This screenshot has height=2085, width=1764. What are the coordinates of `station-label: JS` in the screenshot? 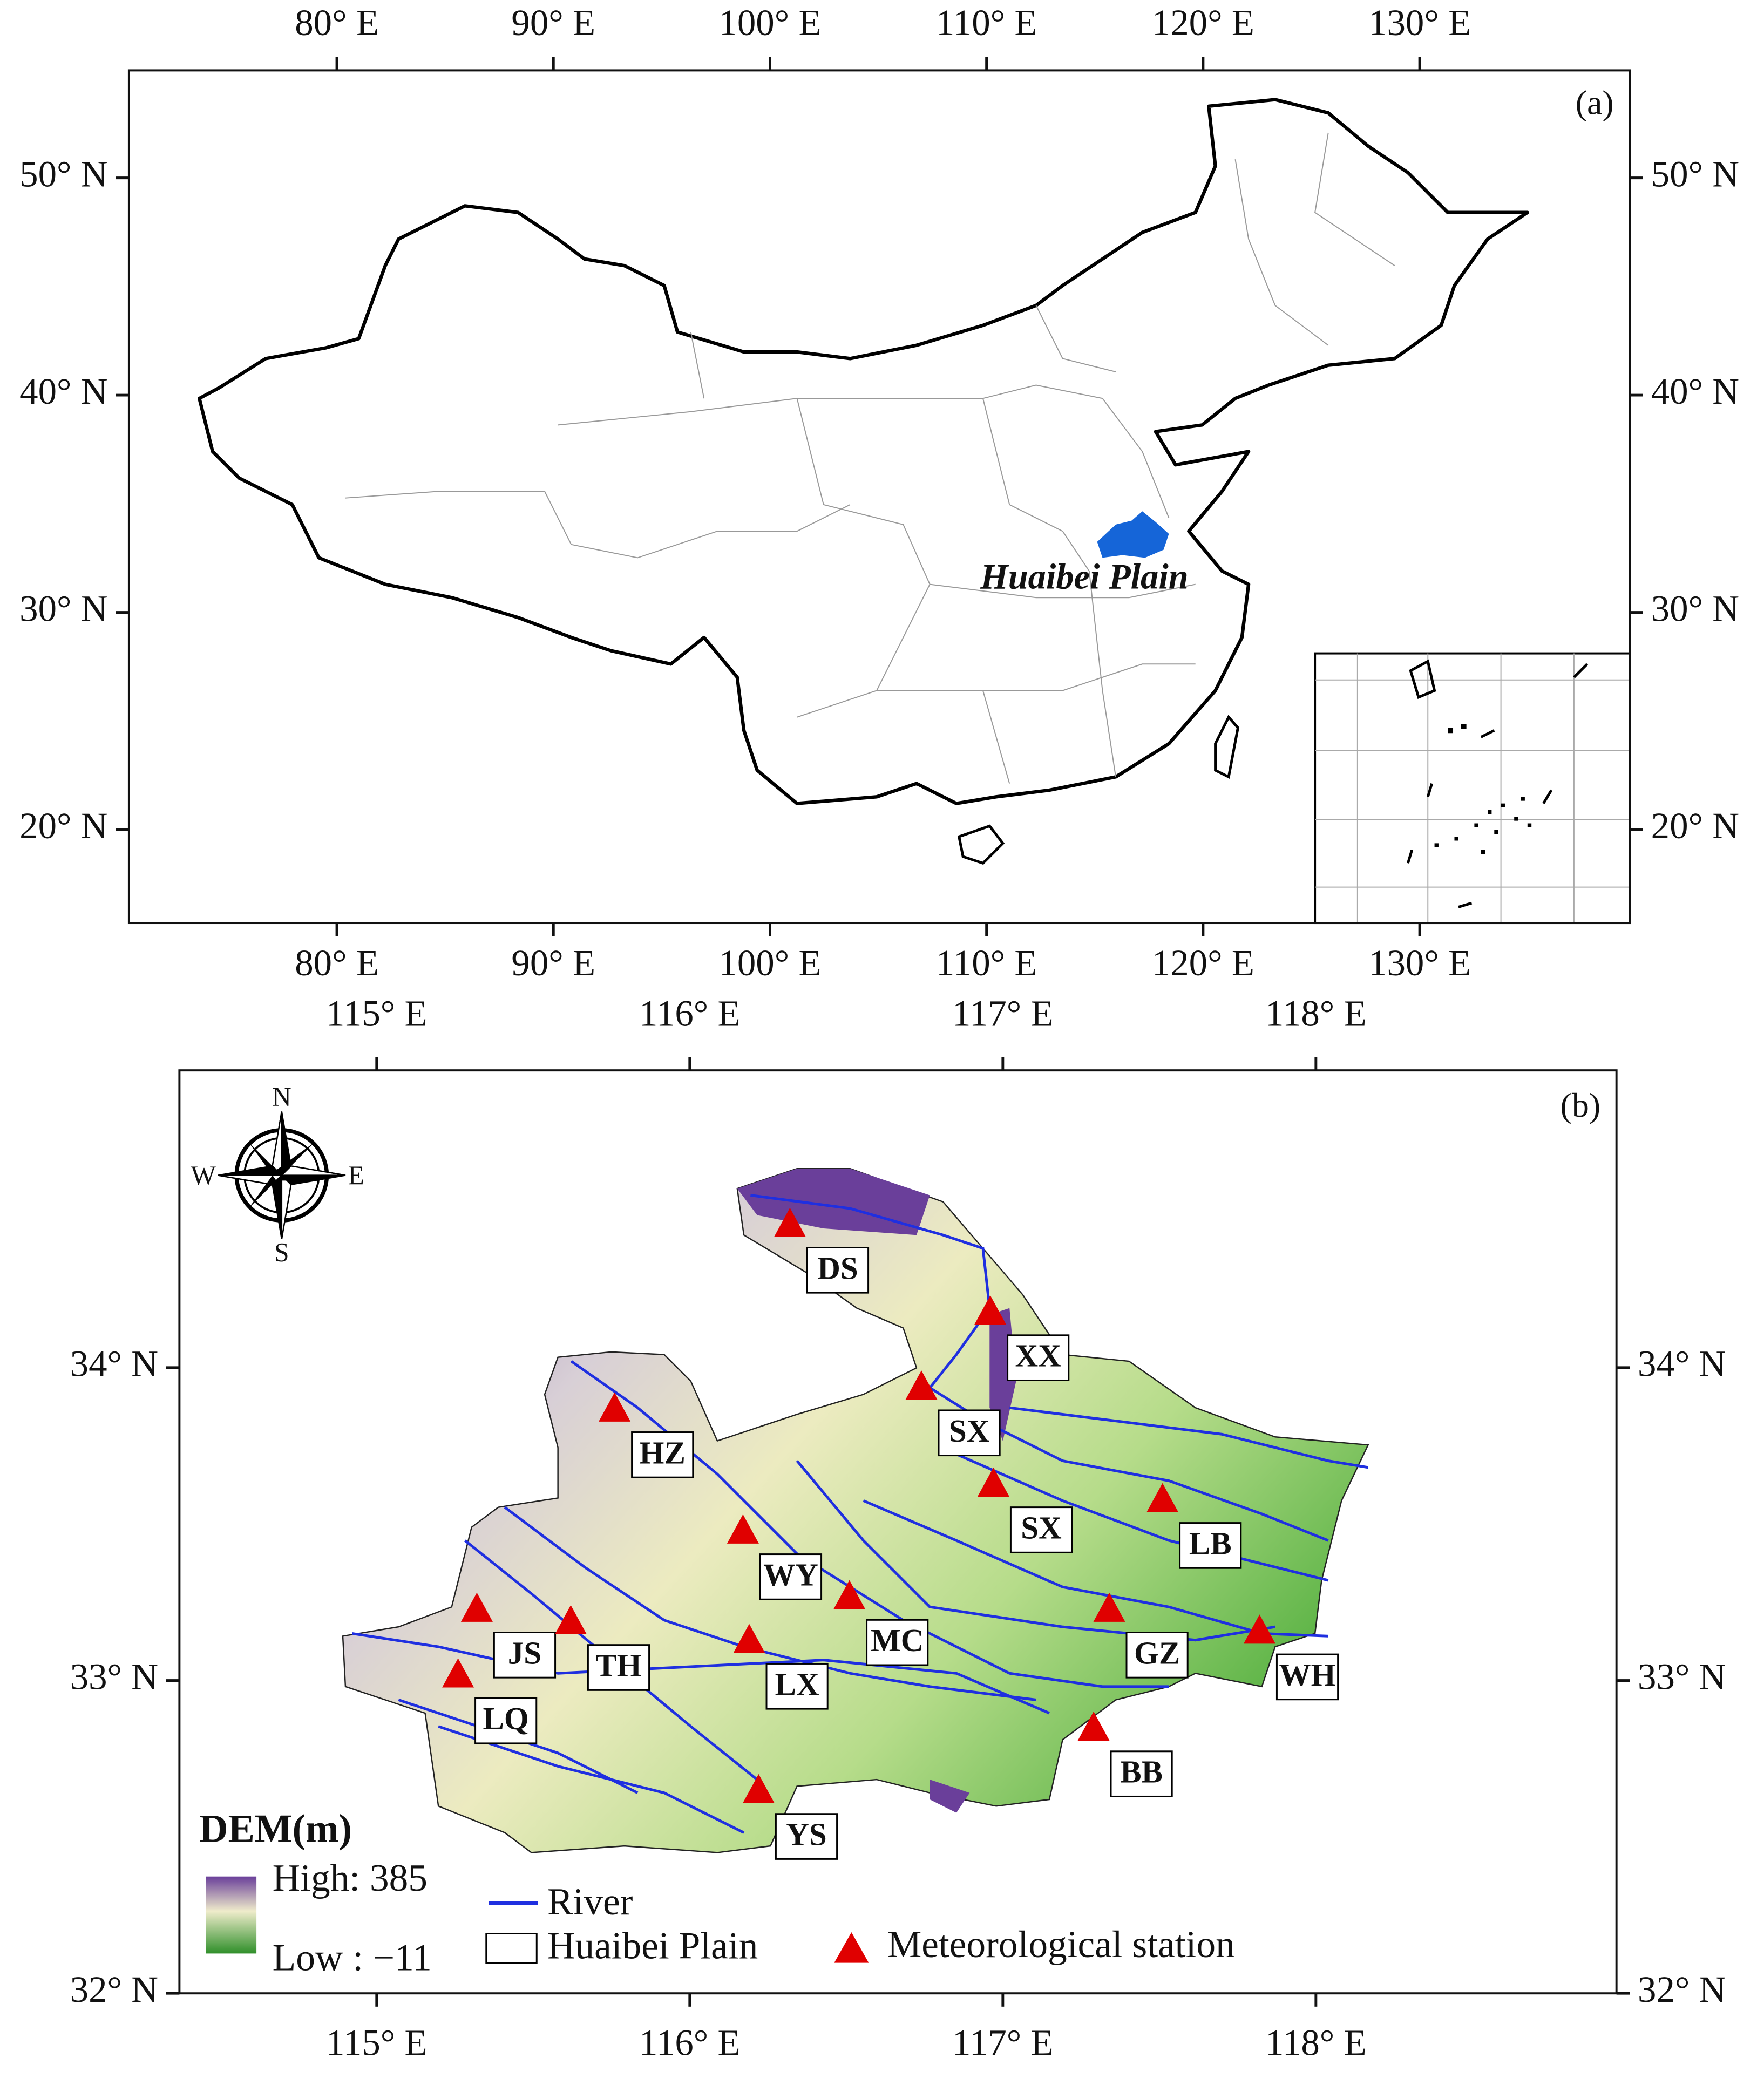 It's located at (524, 1652).